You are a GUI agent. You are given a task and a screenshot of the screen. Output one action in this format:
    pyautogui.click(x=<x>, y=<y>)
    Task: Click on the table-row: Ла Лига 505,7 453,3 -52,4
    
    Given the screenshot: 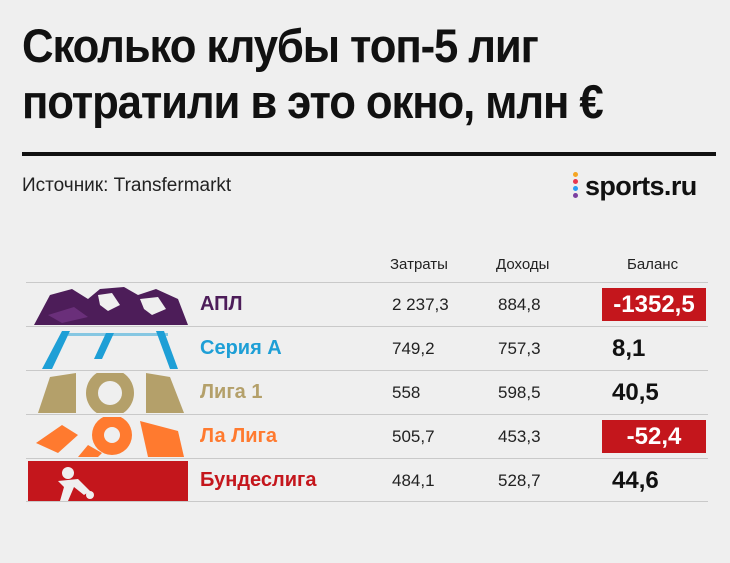 What is the action you would take?
    pyautogui.click(x=367, y=436)
    